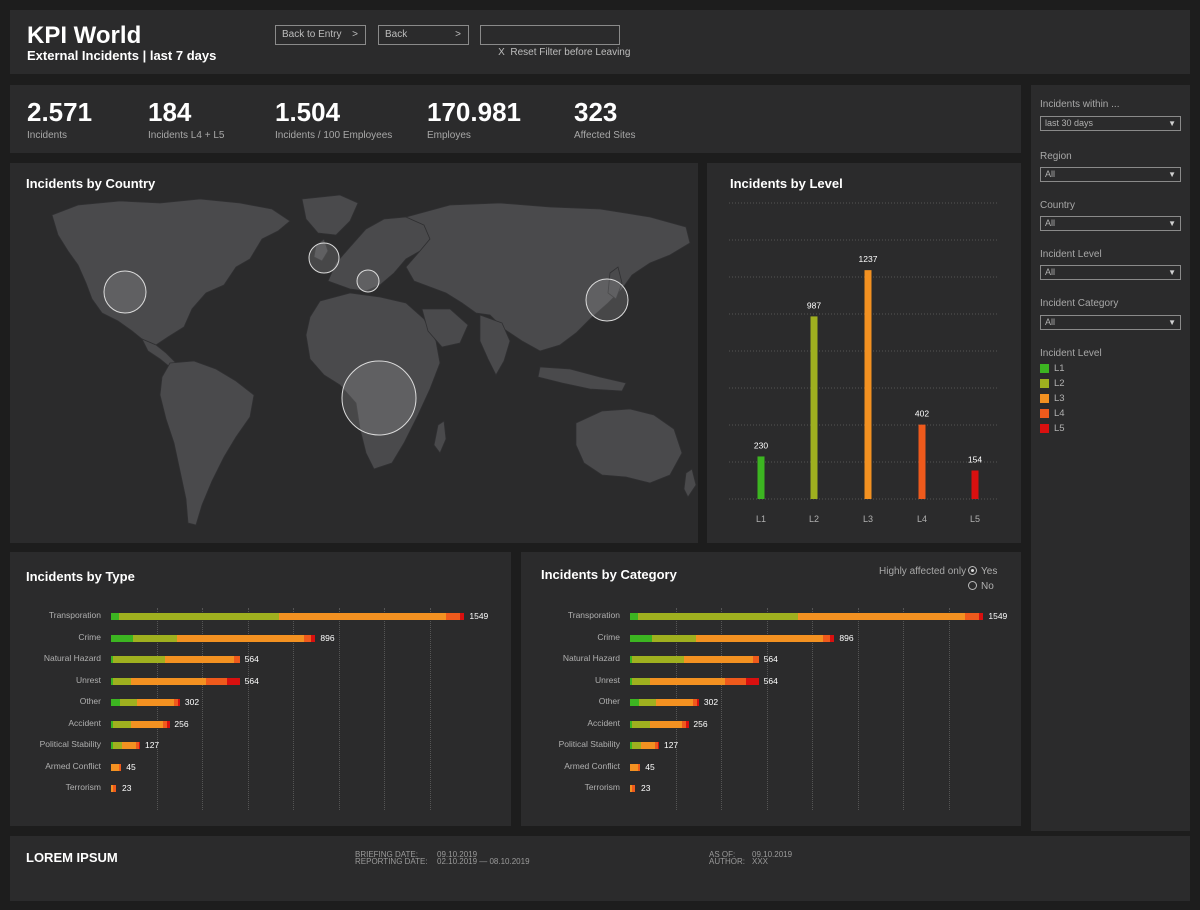 This screenshot has height=910, width=1200. Describe the element at coordinates (1110, 272) in the screenshot. I see `incident-level-select: All ▼` at that location.